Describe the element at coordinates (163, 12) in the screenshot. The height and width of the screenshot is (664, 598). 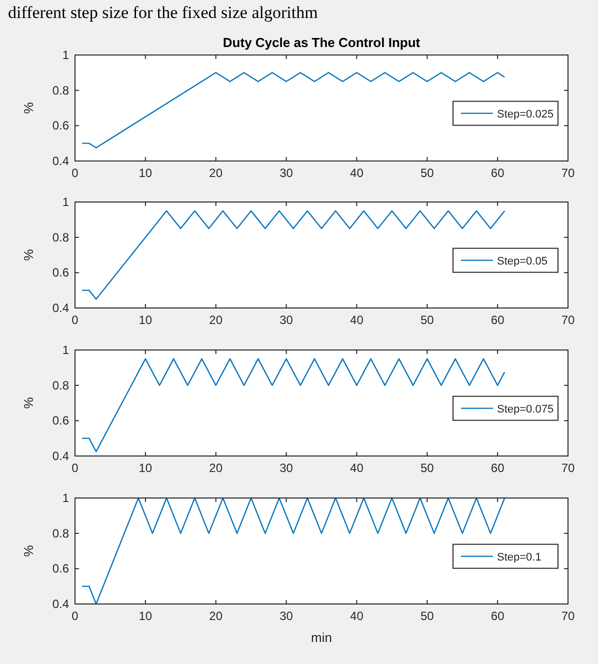
I see `text: different step size for the fixed size algorithm` at that location.